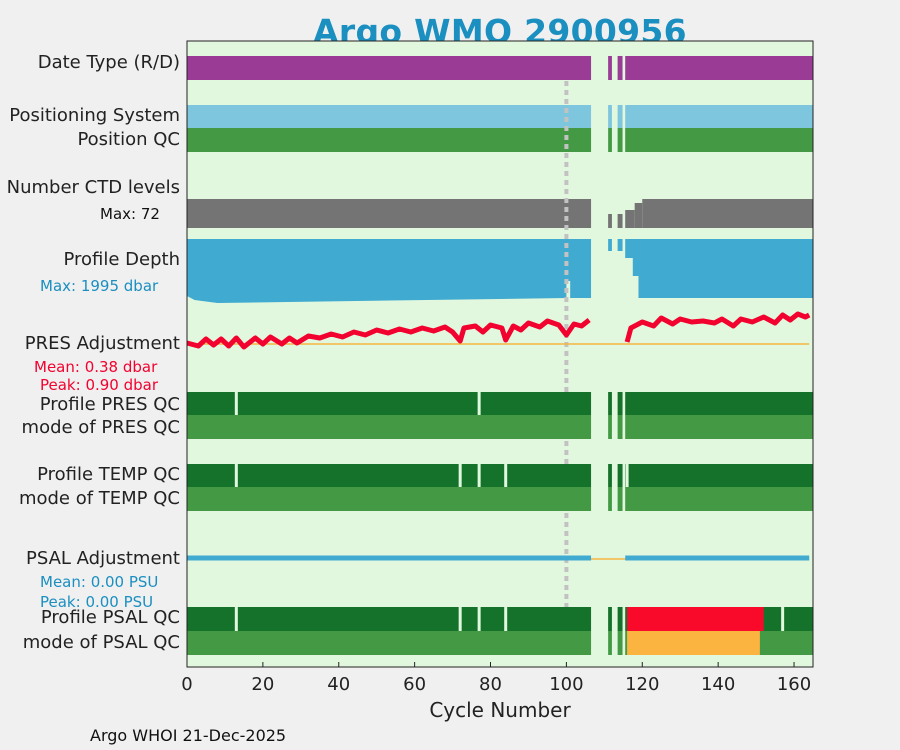  Describe the element at coordinates (97, 602) in the screenshot. I see `label-psal-peak: Peak: 0.00 PSU` at that location.